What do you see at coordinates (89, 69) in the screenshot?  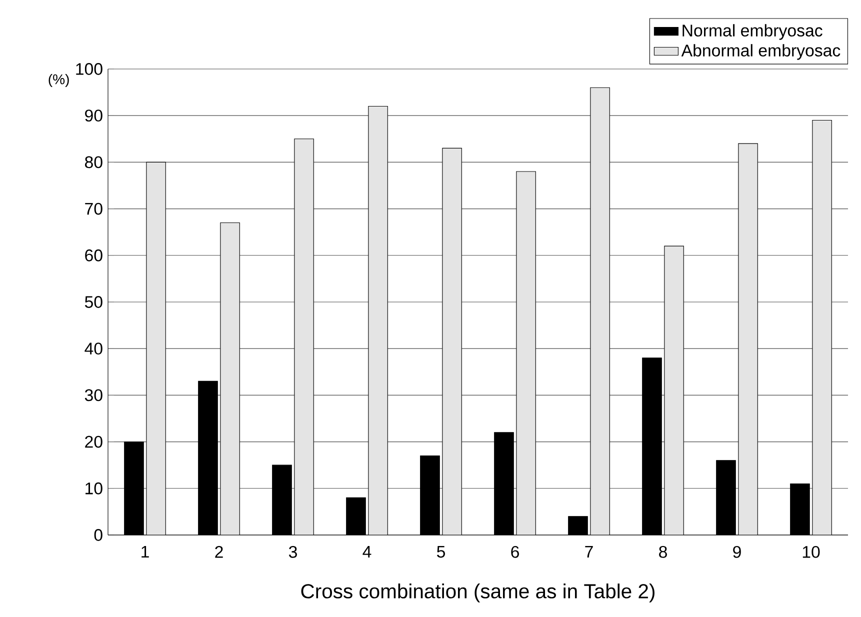 I see `y-tick-label: 100` at bounding box center [89, 69].